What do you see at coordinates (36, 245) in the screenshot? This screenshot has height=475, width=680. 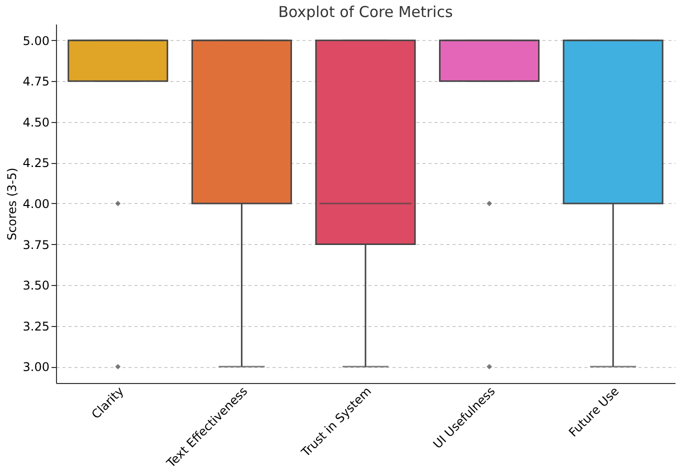 I see `y-tick-label: 3.75` at bounding box center [36, 245].